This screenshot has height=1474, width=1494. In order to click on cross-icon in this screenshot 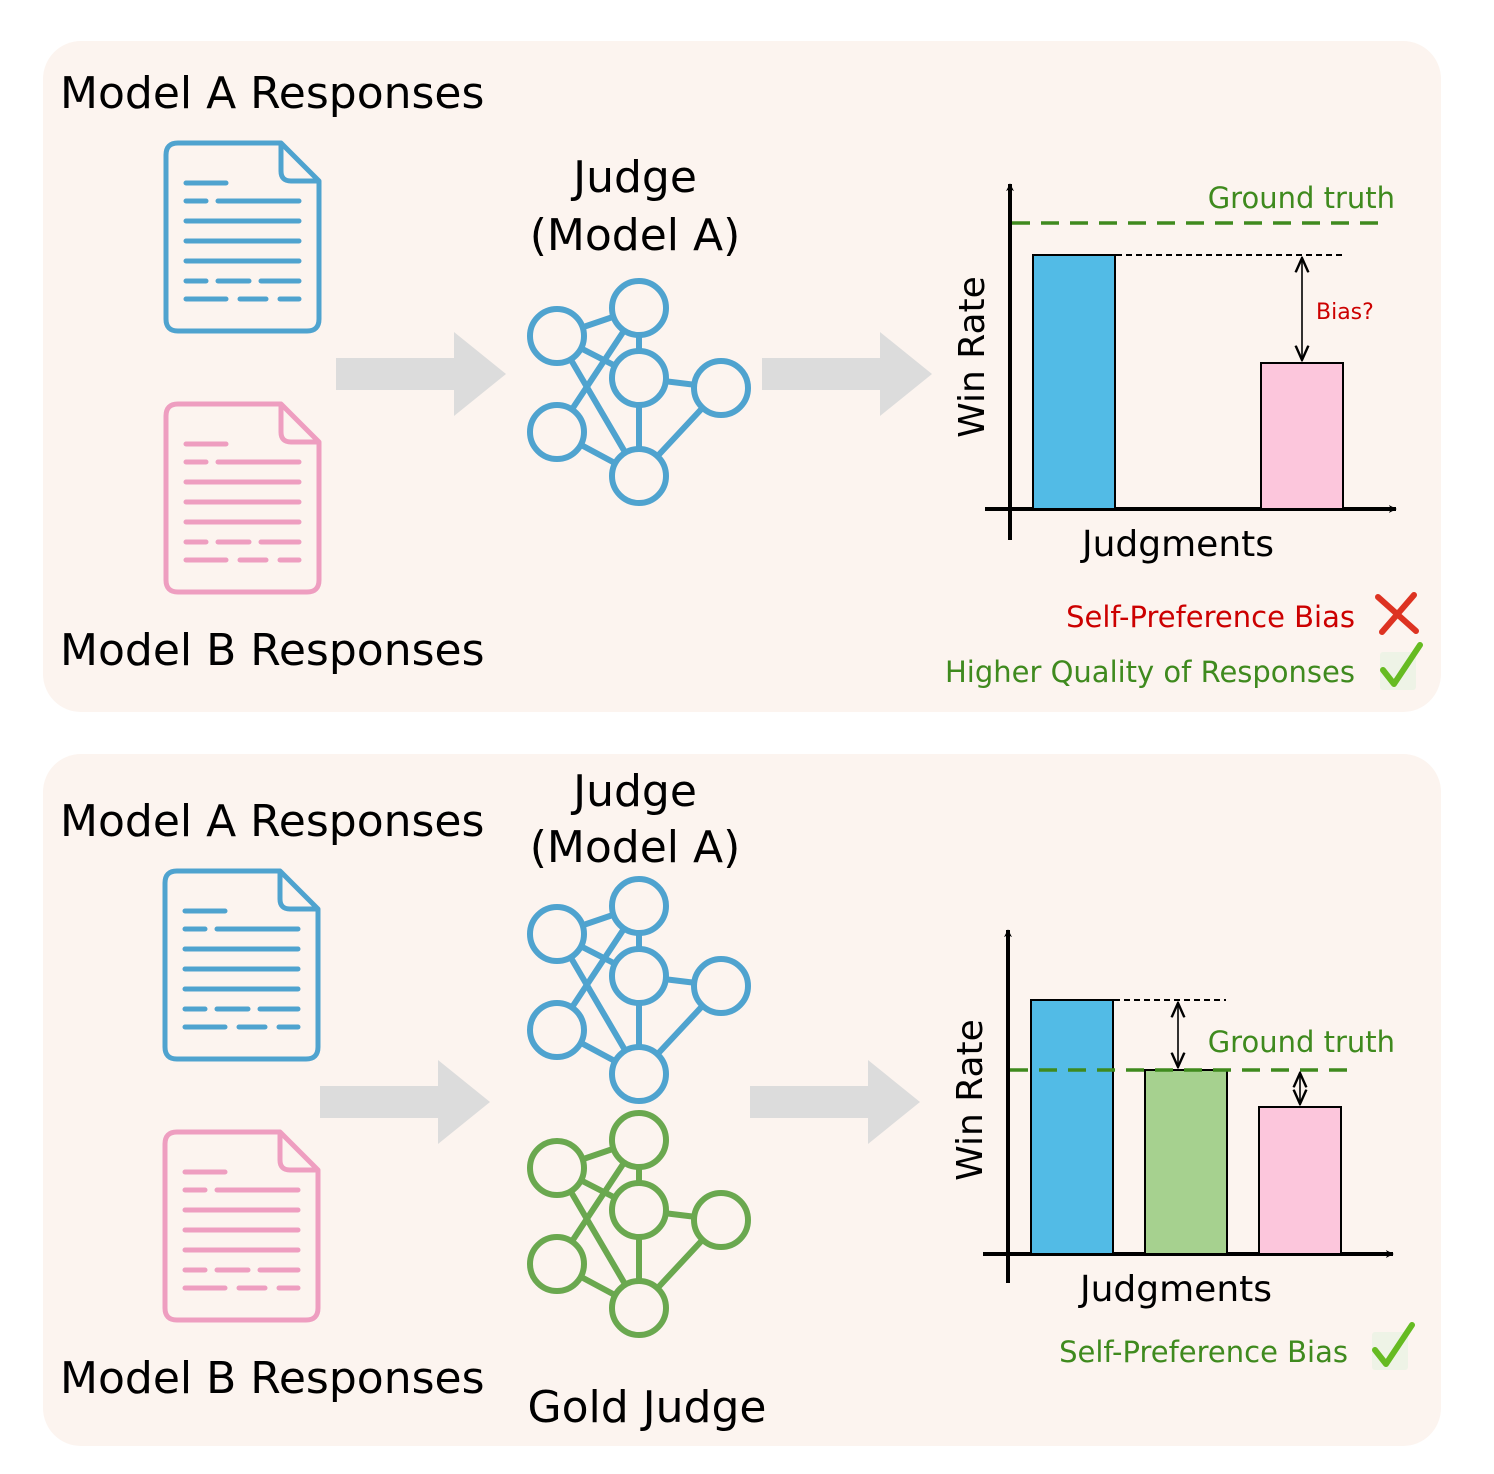, I will do `click(1397, 613)`.